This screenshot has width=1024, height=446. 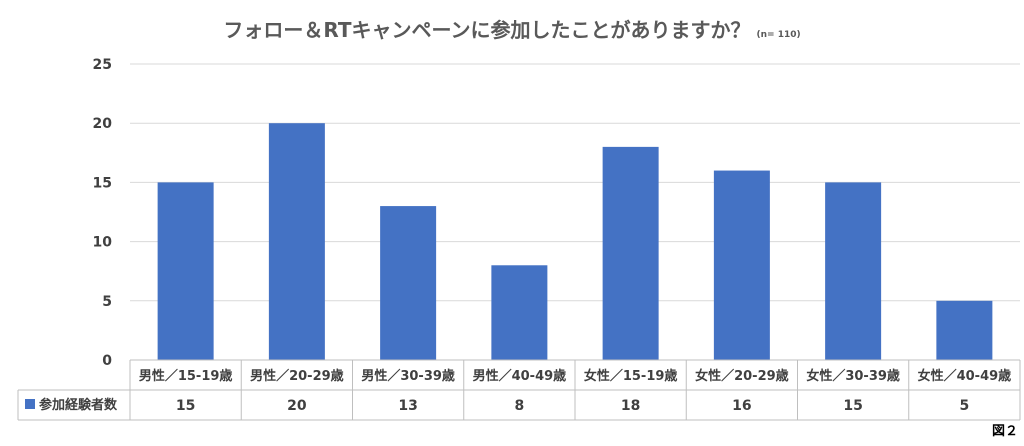 What do you see at coordinates (408, 376) in the screenshot?
I see `x-tick-label: 男性／30-39歳` at bounding box center [408, 376].